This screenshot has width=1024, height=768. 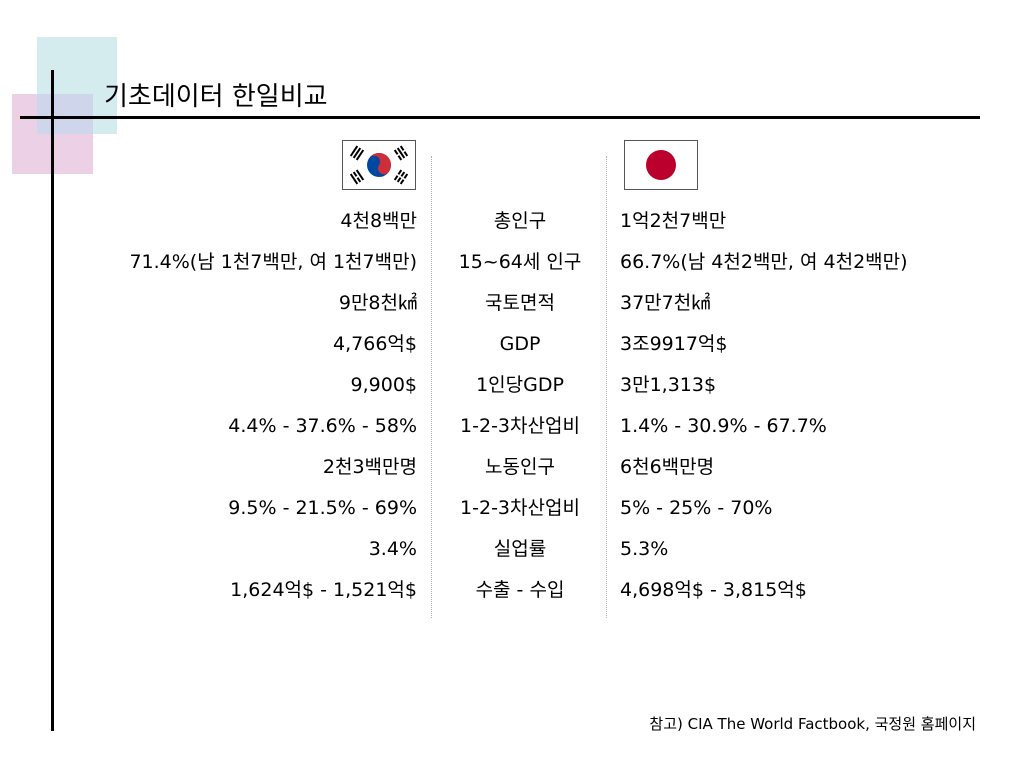 I want to click on row-label: 수출 - 수입, so click(x=520, y=590).